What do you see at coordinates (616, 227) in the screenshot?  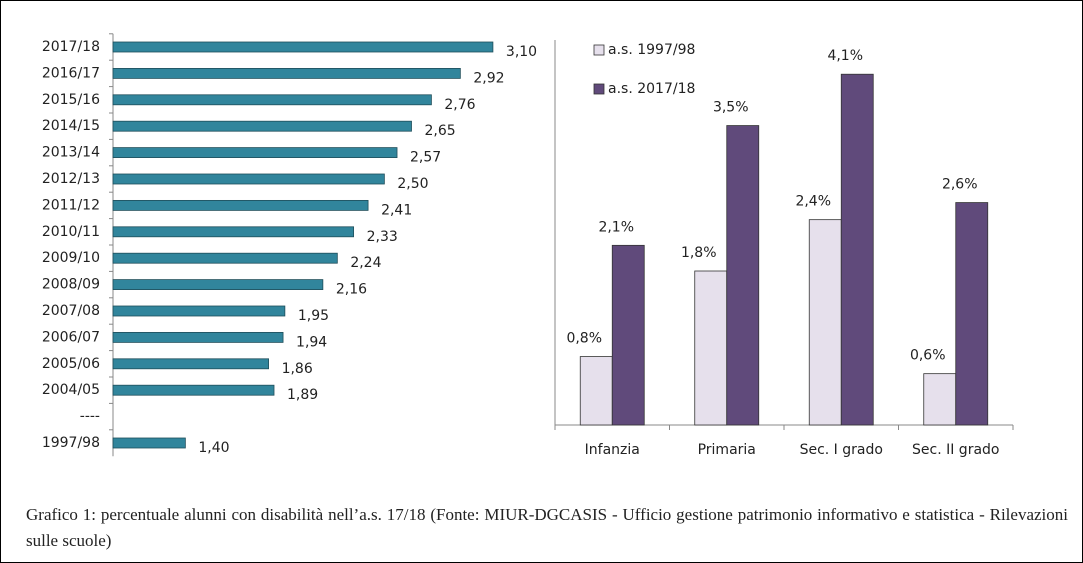 I see `data-label: 2,1%` at bounding box center [616, 227].